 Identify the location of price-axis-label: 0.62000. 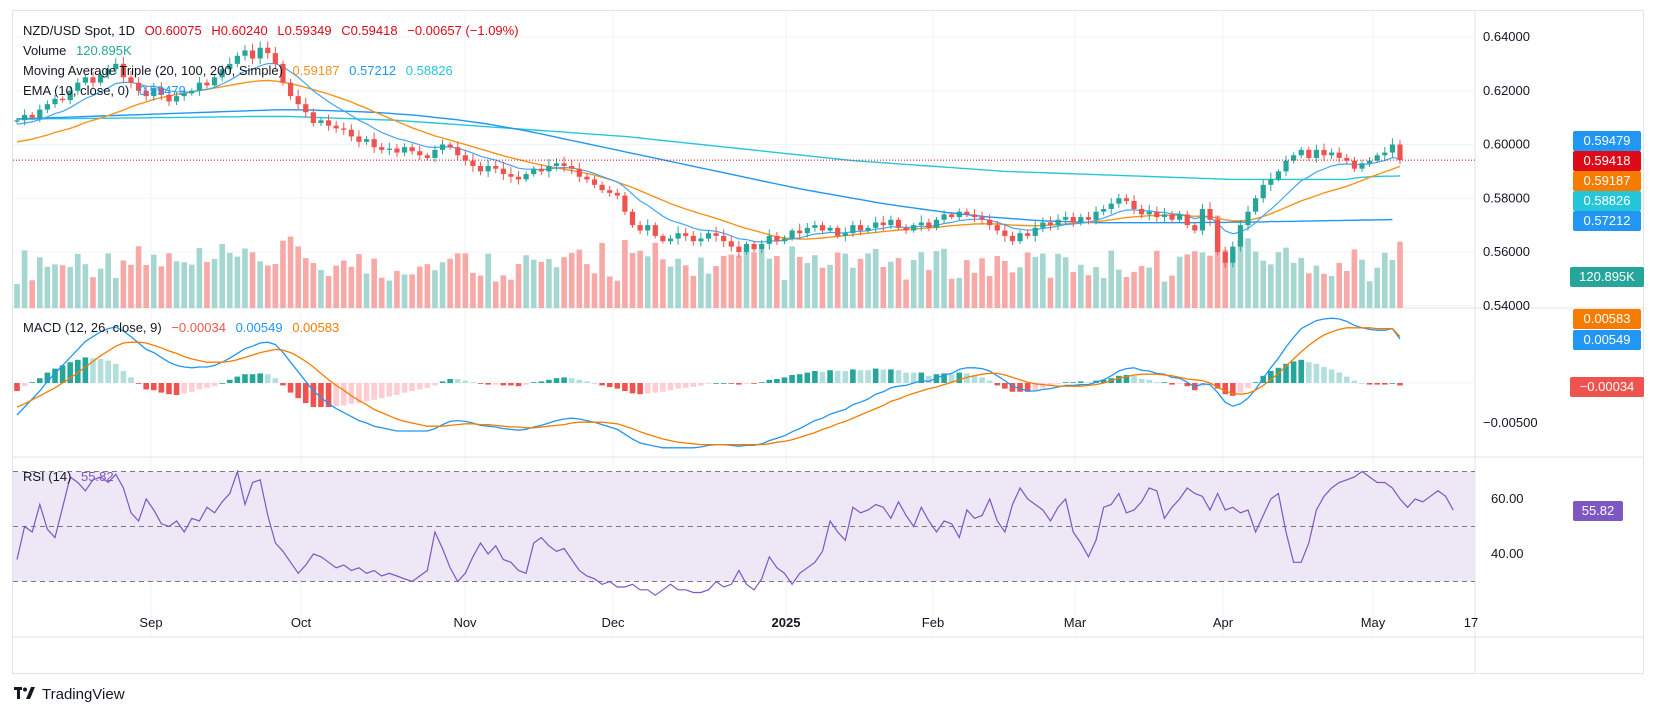
(1506, 90).